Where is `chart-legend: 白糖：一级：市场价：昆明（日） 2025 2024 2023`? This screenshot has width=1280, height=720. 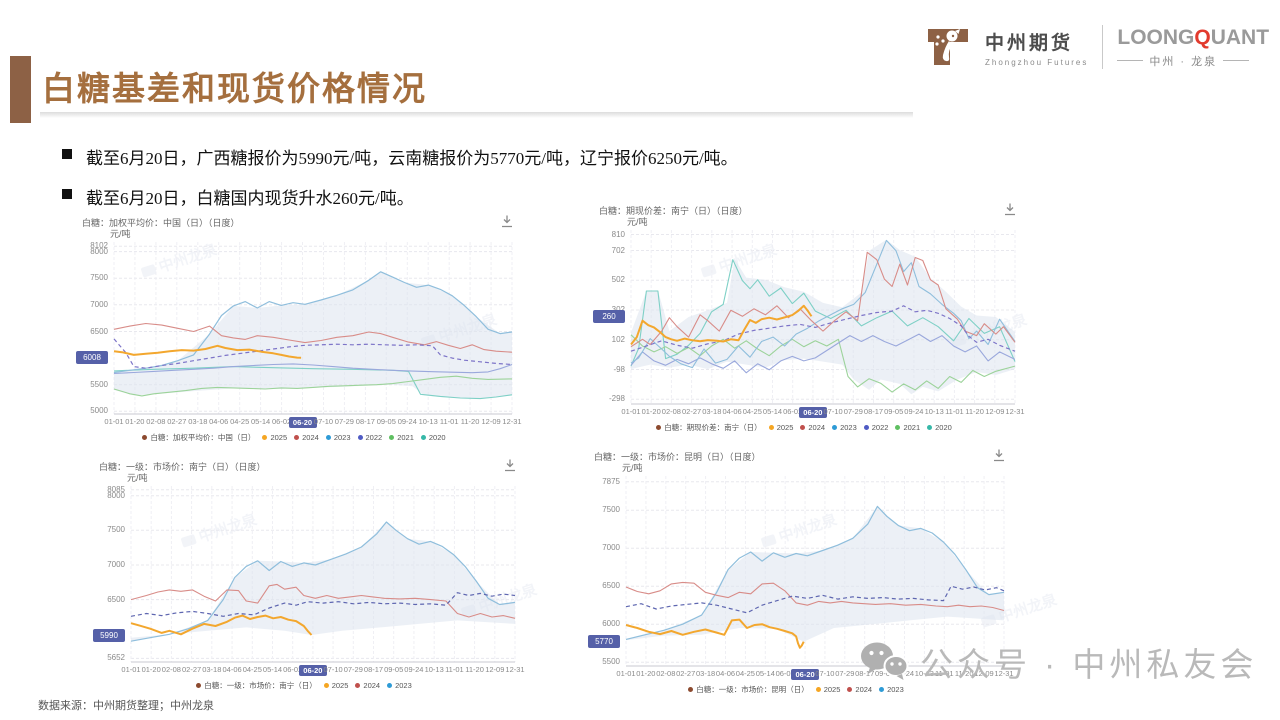
chart-legend: 白糖：一级：市场价：昆明（日） 2025 2024 2023 is located at coordinates (796, 689).